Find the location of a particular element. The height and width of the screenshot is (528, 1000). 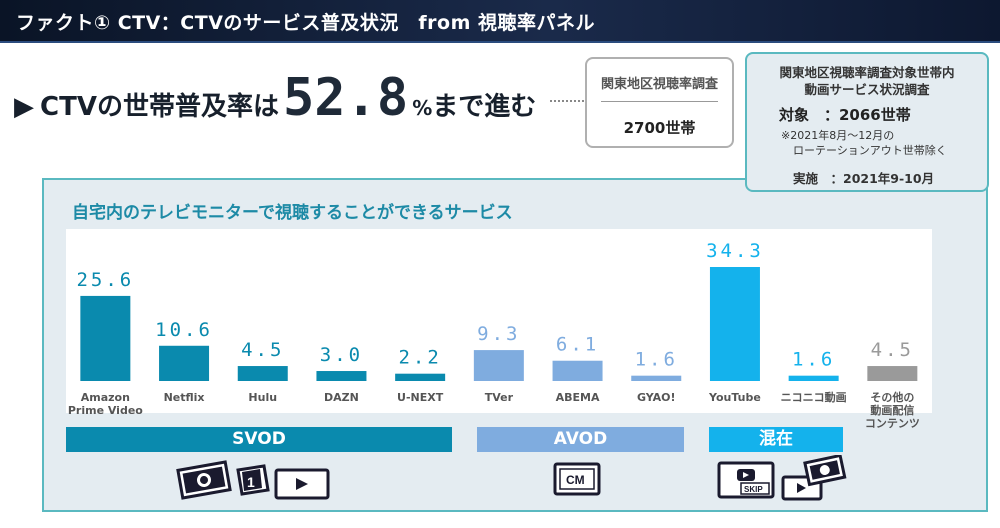

category-label-4: U-NEXT is located at coordinates (420, 397).